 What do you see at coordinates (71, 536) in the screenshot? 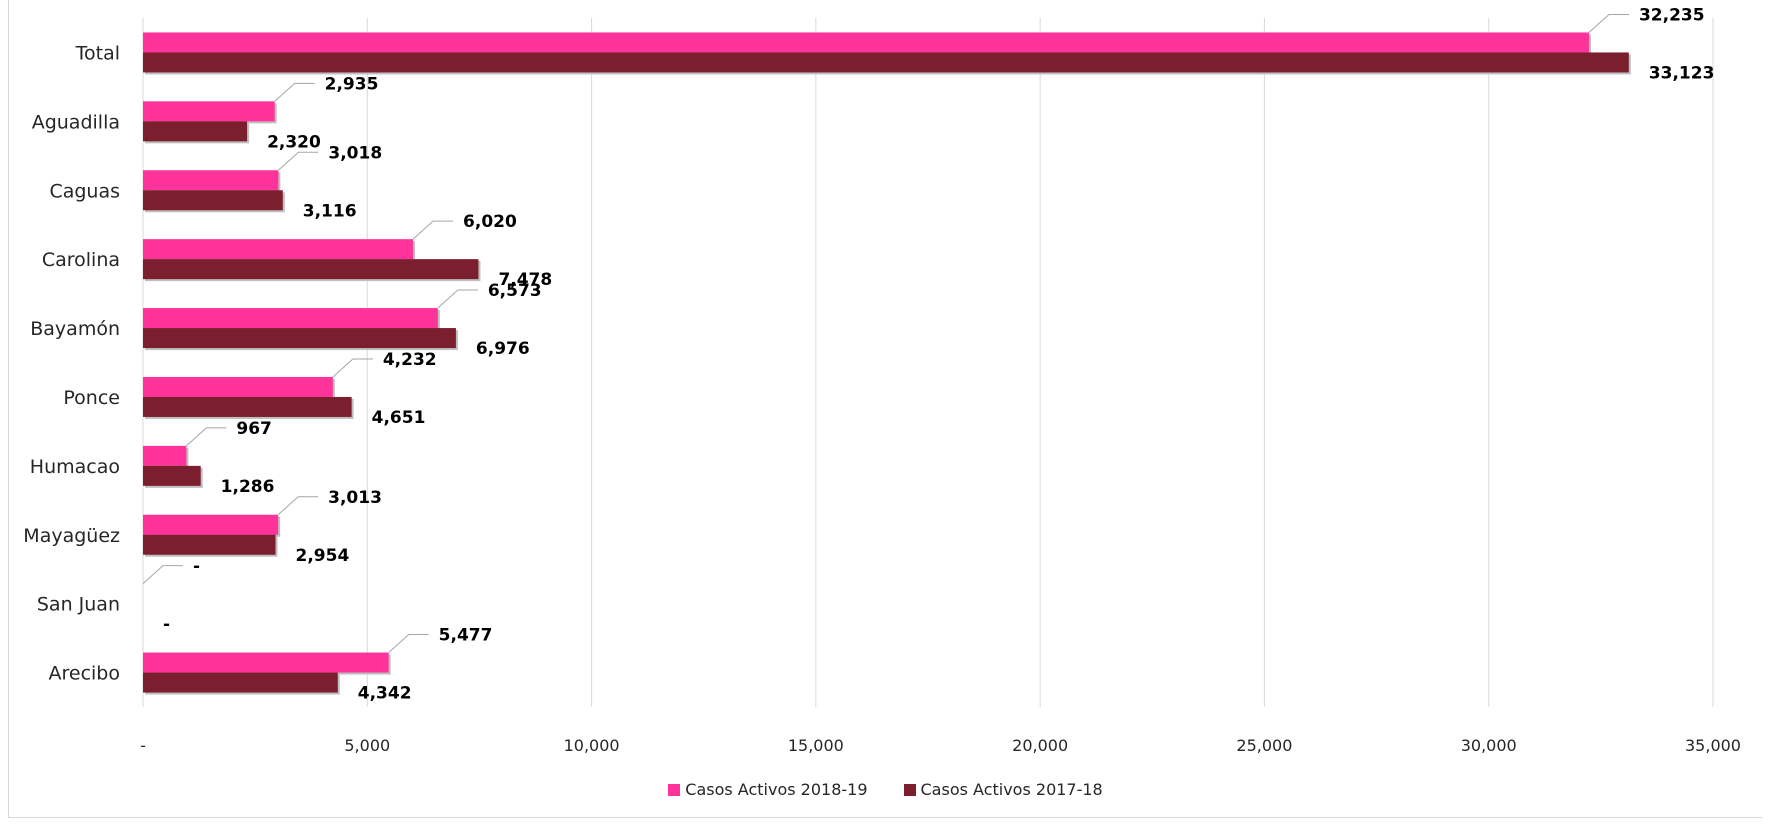
I see `category-label: Mayagüez` at bounding box center [71, 536].